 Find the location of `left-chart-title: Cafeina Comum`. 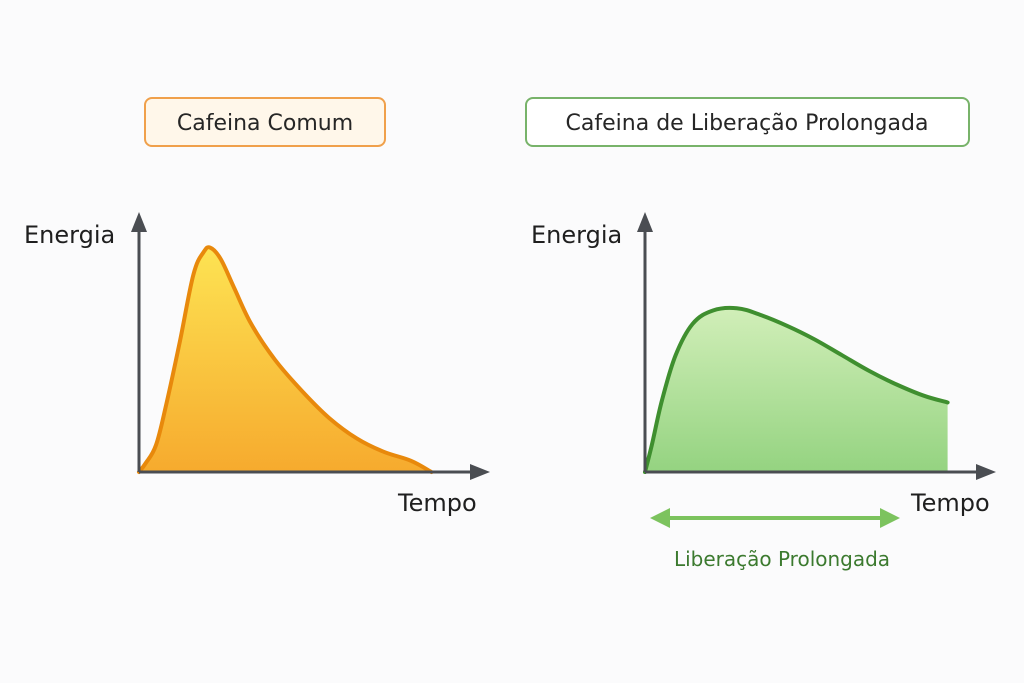

left-chart-title: Cafeina Comum is located at coordinates (265, 123).